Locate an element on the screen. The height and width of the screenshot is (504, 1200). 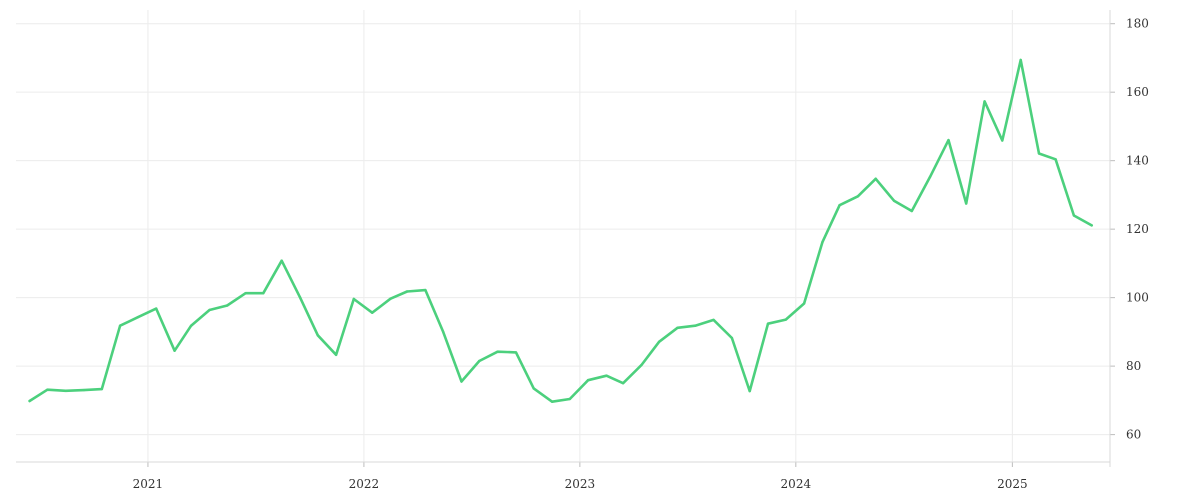
y-tick-label: 160 is located at coordinates (1137, 92).